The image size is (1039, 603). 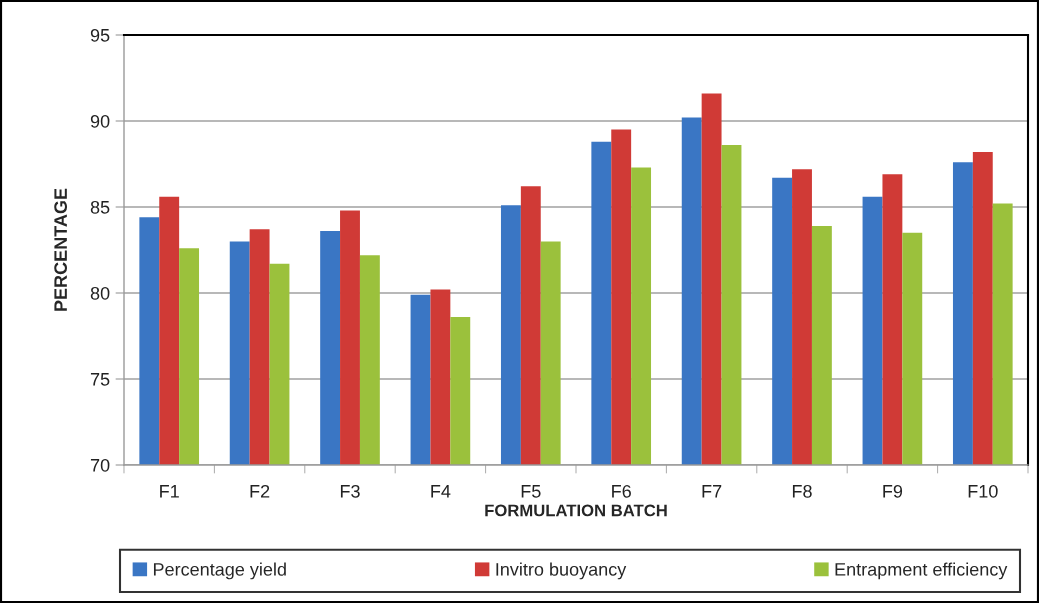 I want to click on y-tick-label: 85, so click(x=100, y=207).